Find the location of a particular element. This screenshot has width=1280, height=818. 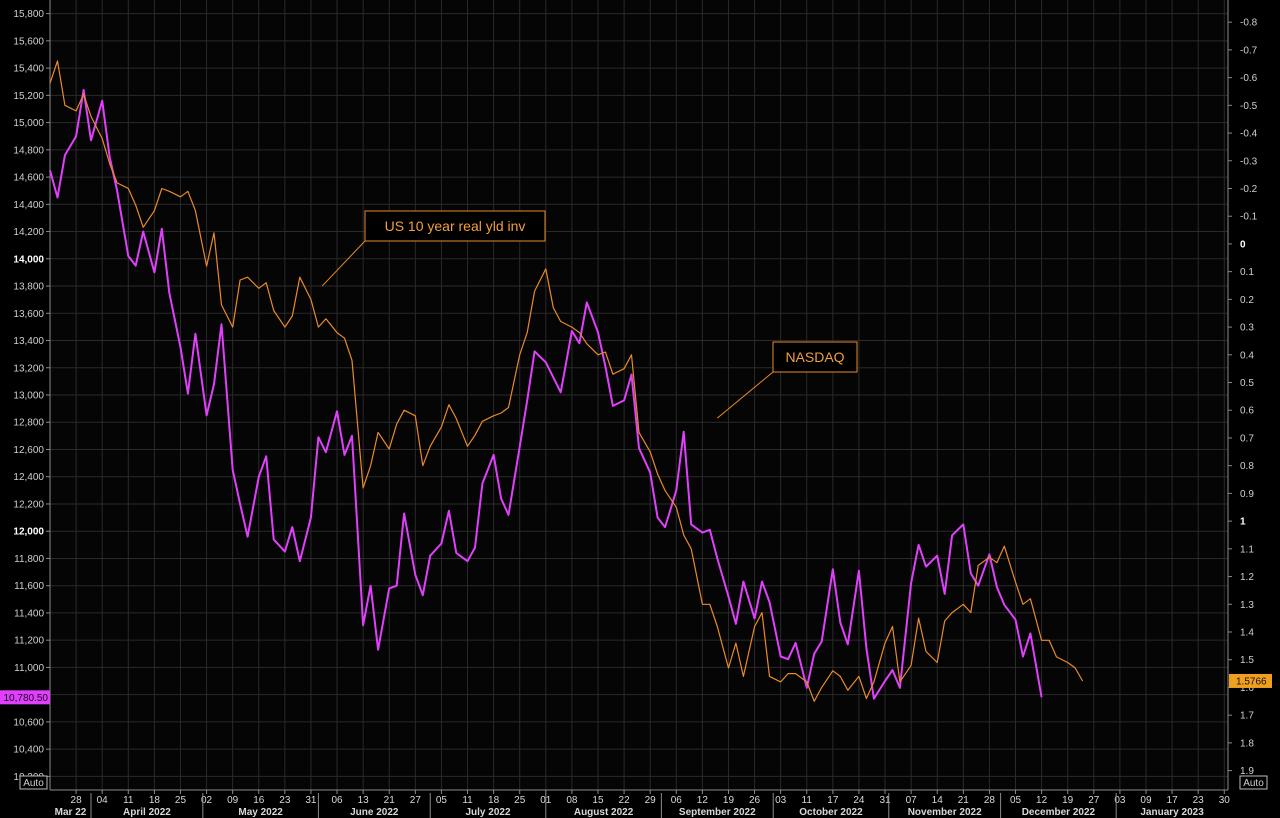

x-axis-day-label: 24 is located at coordinates (859, 800).